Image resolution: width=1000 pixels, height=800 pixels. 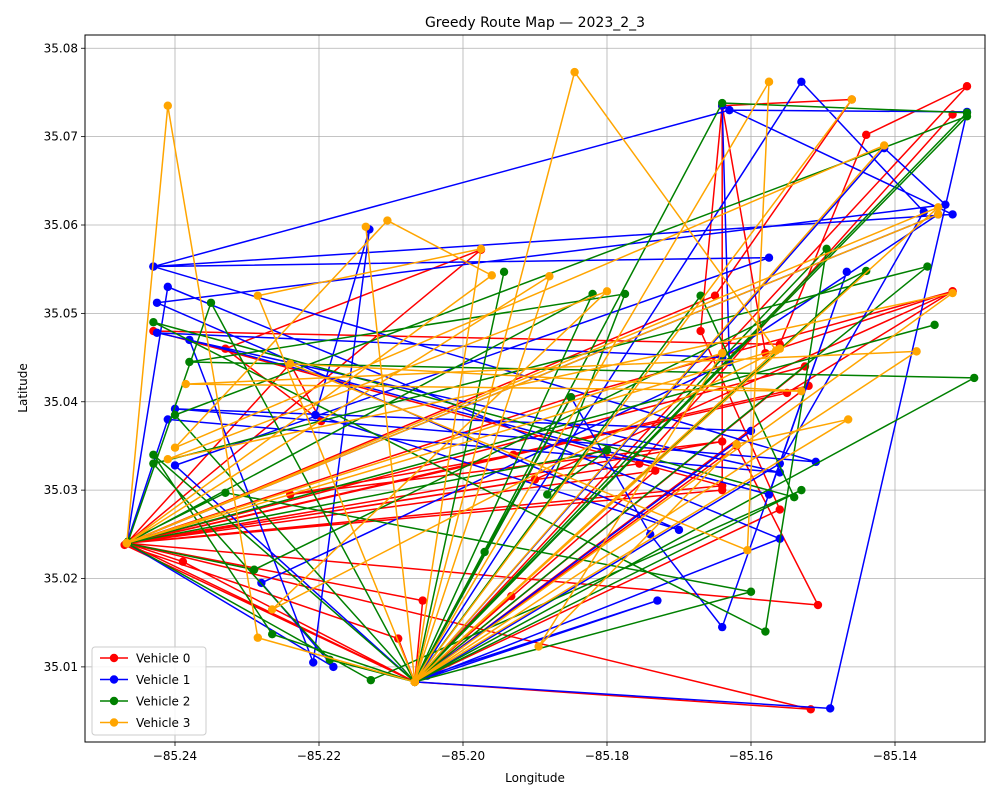 What do you see at coordinates (751, 756) in the screenshot?
I see `x-tick-label: −85.16` at bounding box center [751, 756].